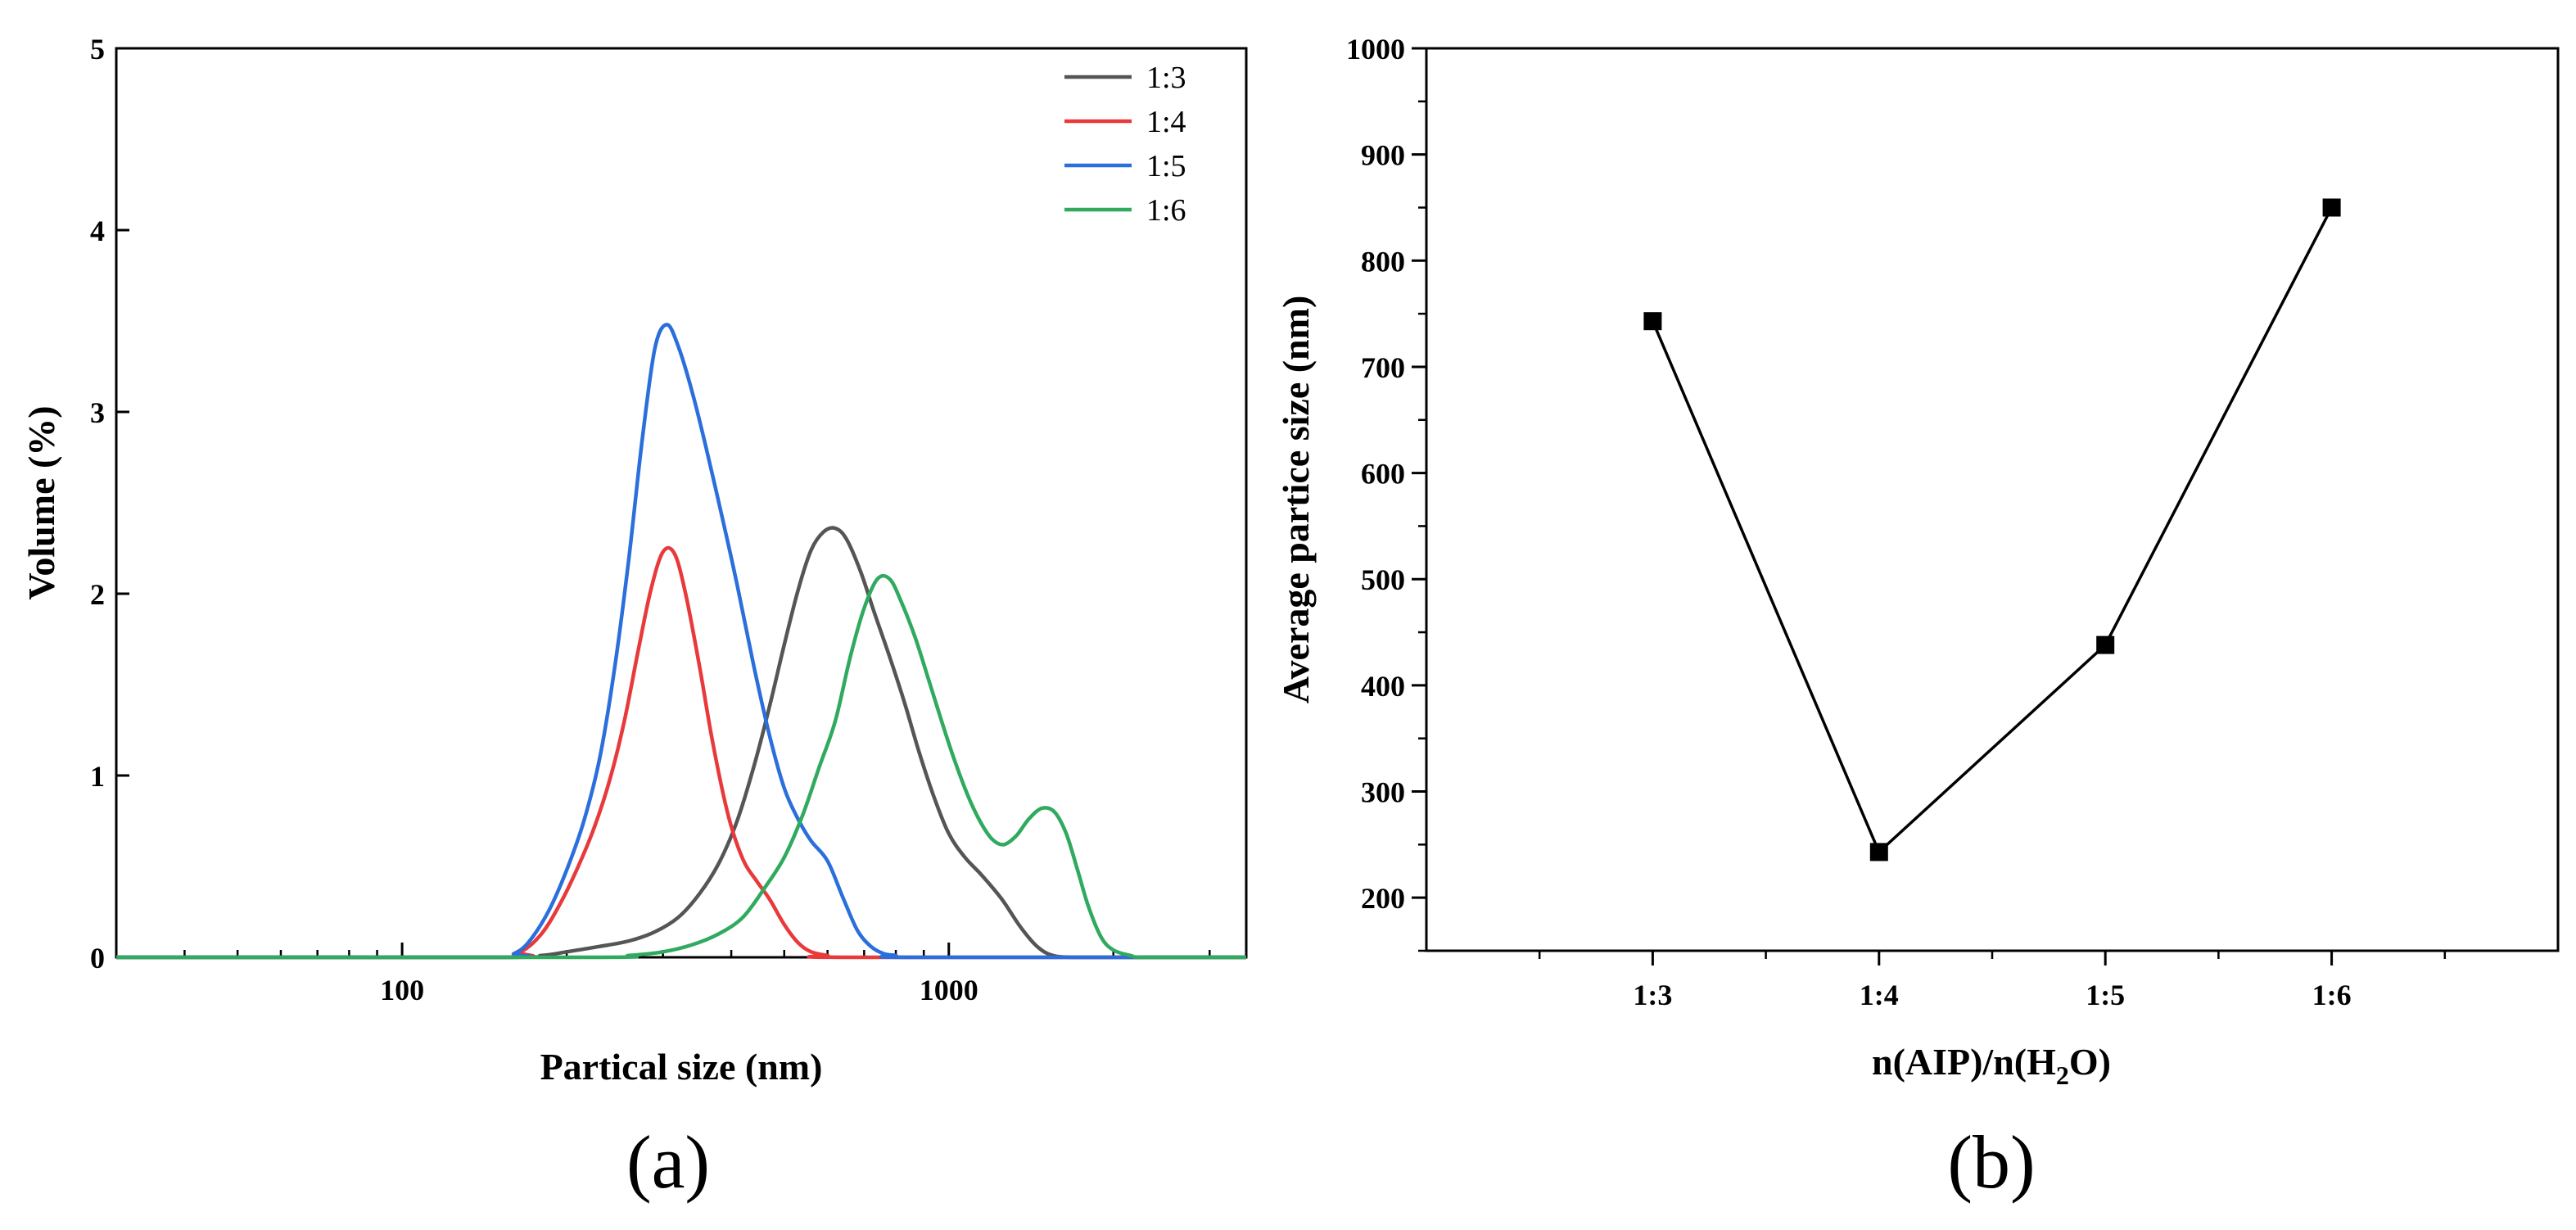 This screenshot has height=1230, width=2576. What do you see at coordinates (1375, 49) in the screenshot?
I see `chart-b-y-tick-label: 1000` at bounding box center [1375, 49].